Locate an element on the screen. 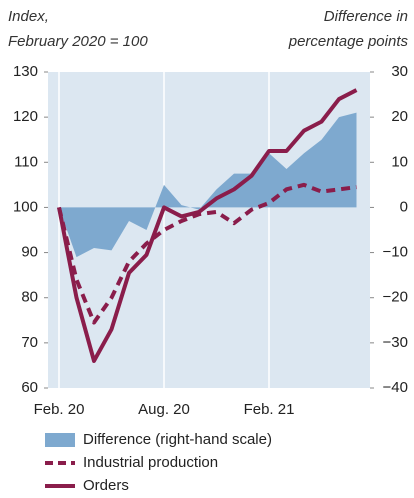 The image size is (414, 498). y-tick-label: 120 is located at coordinates (25, 116).